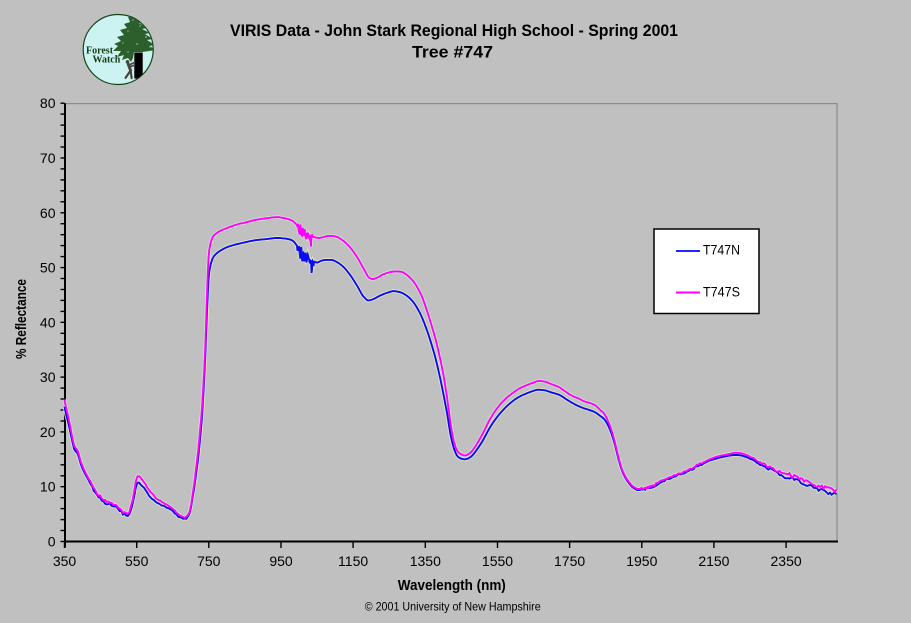  What do you see at coordinates (497, 561) in the screenshot?
I see `svg-text: 1550` at bounding box center [497, 561].